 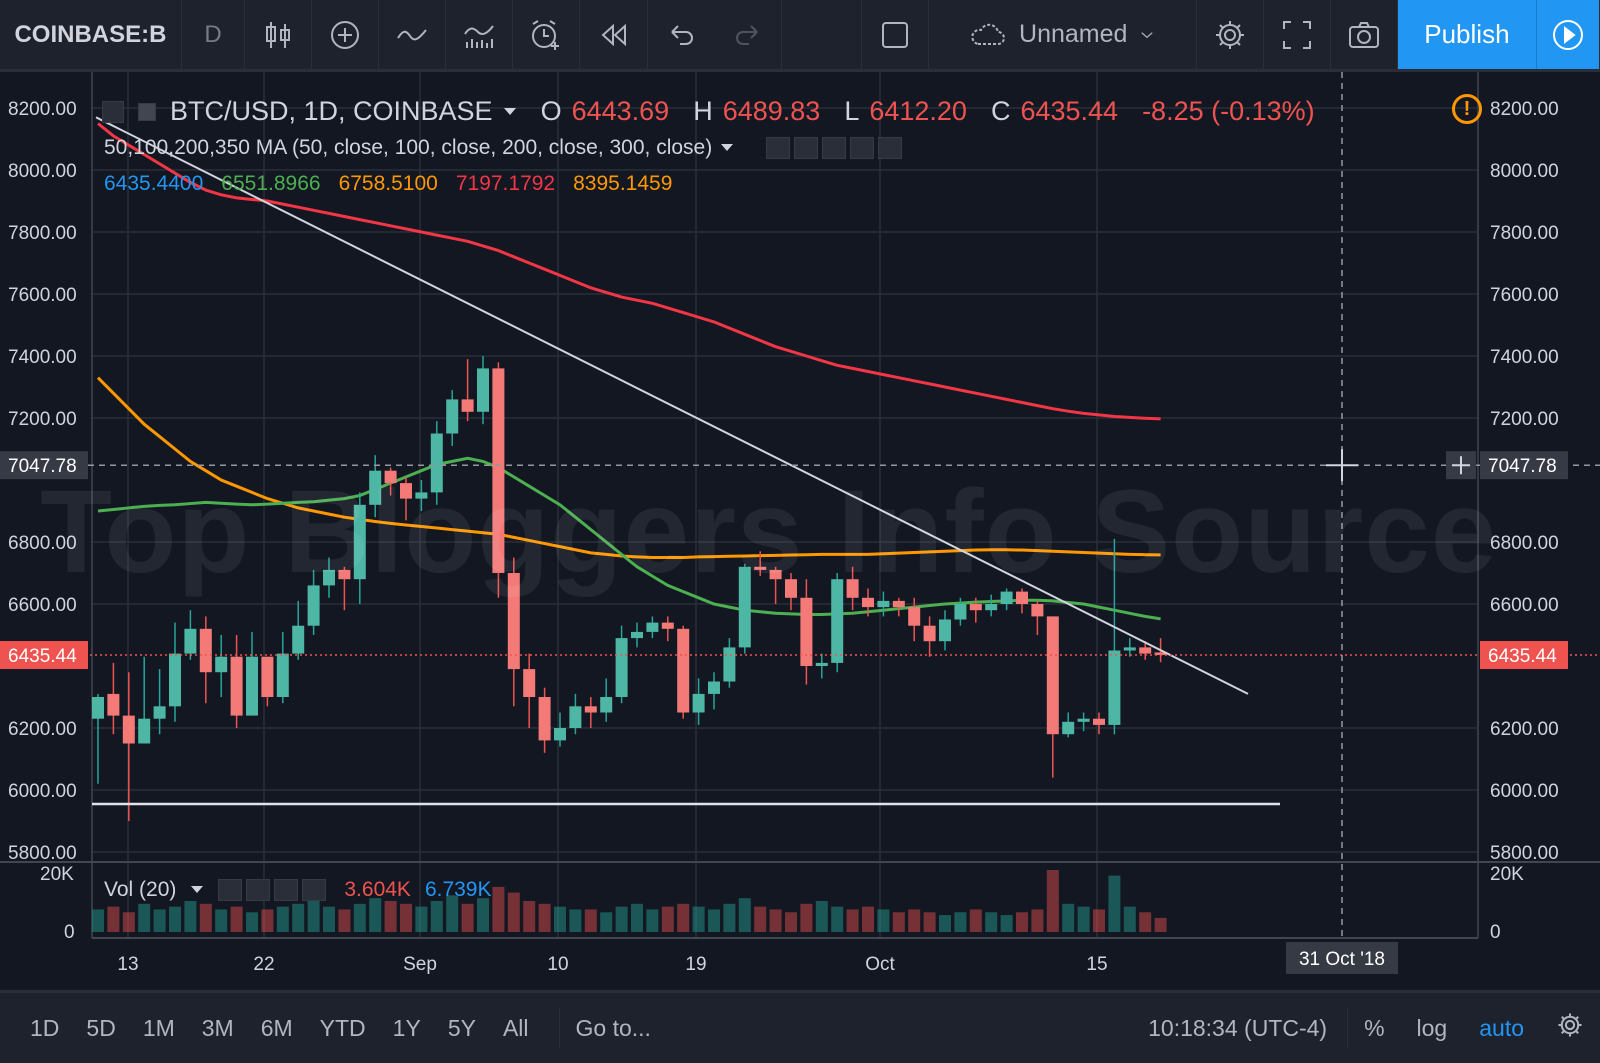 What do you see at coordinates (515, 1027) in the screenshot?
I see `range-all: All` at bounding box center [515, 1027].